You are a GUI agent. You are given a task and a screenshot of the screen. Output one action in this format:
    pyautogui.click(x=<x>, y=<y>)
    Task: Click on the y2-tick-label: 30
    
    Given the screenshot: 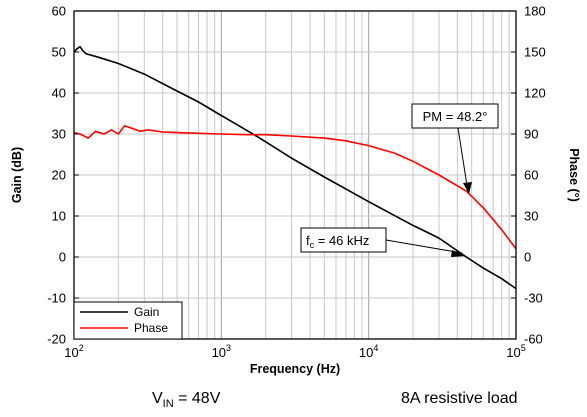 What is the action you would take?
    pyautogui.click(x=531, y=216)
    